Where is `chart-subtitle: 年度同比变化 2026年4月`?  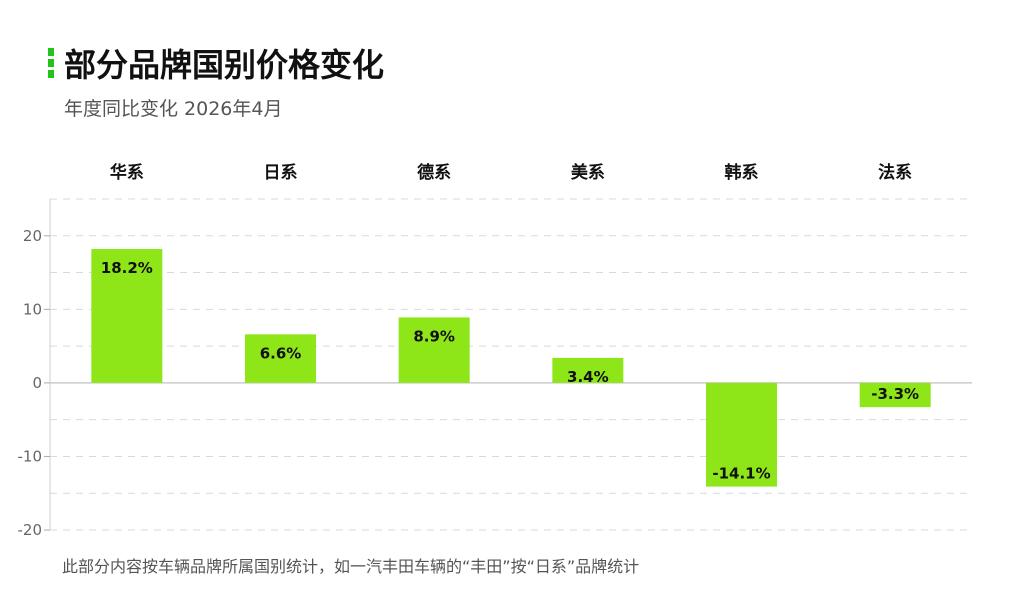 chart-subtitle: 年度同比变化 2026年4月 is located at coordinates (173, 109).